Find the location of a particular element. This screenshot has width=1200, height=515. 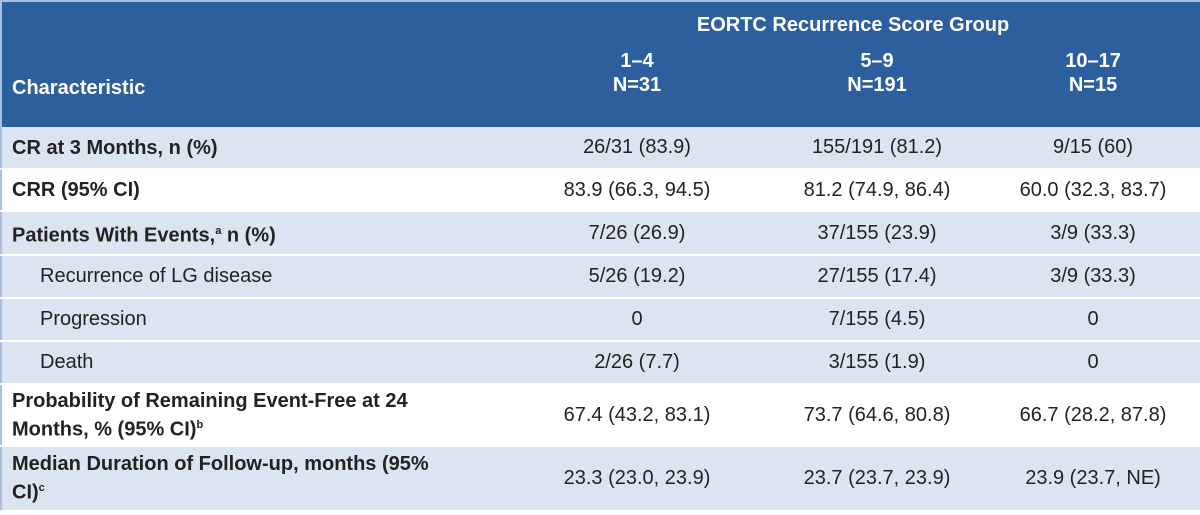

cell: 3/155 (1.9) is located at coordinates (877, 363).